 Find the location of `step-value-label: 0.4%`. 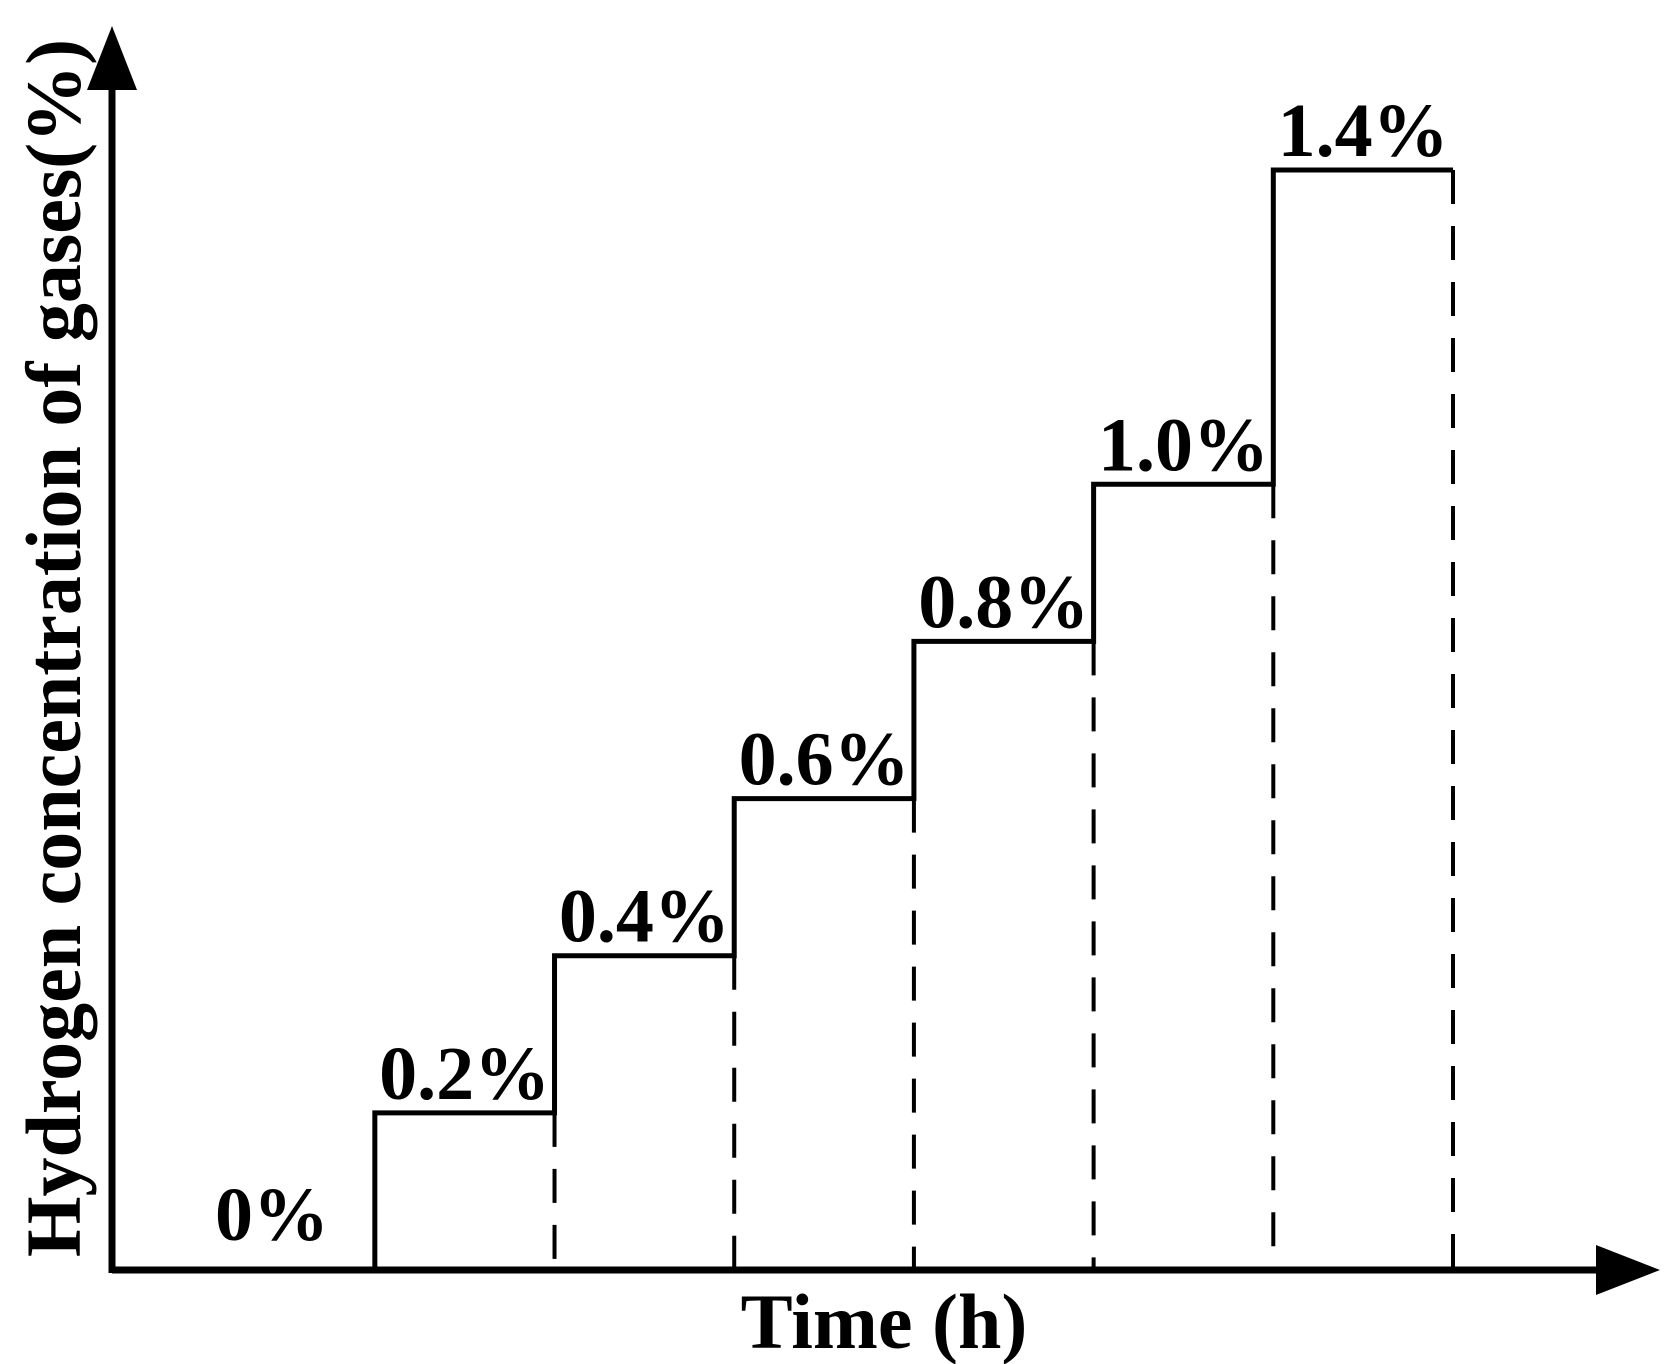

step-value-label: 0.4% is located at coordinates (644, 917).